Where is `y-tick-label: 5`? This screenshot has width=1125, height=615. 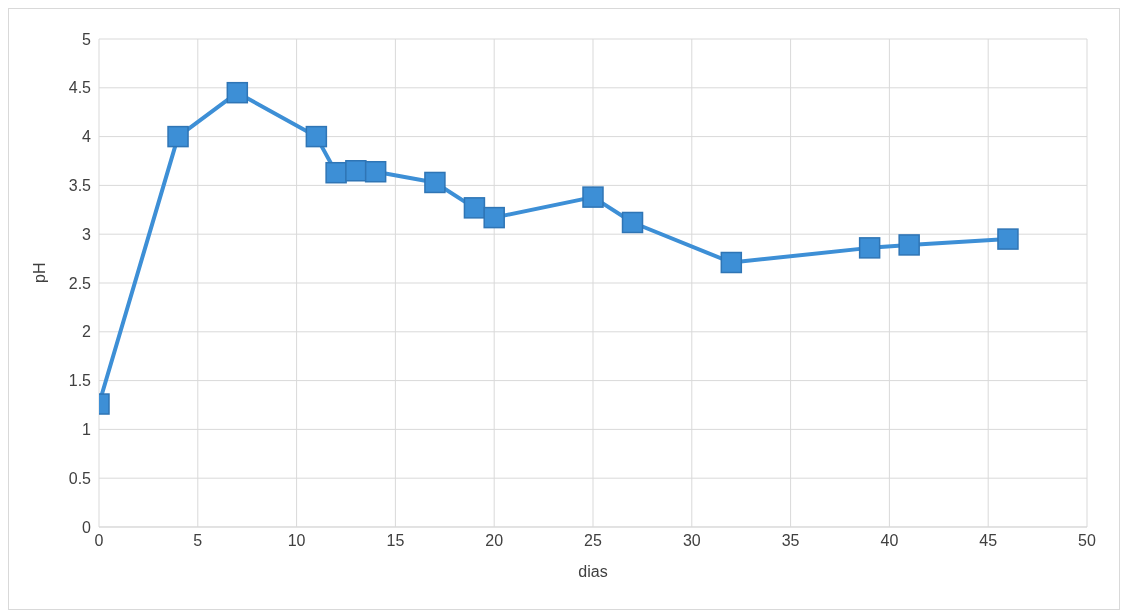
y-tick-label: 5 is located at coordinates (87, 39).